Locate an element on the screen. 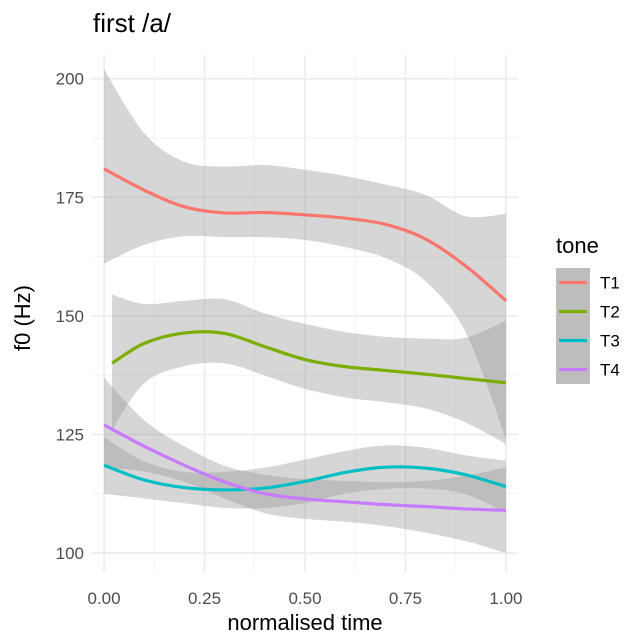 The width and height of the screenshot is (630, 637). x-tick-label: 0.00 is located at coordinates (104, 598).